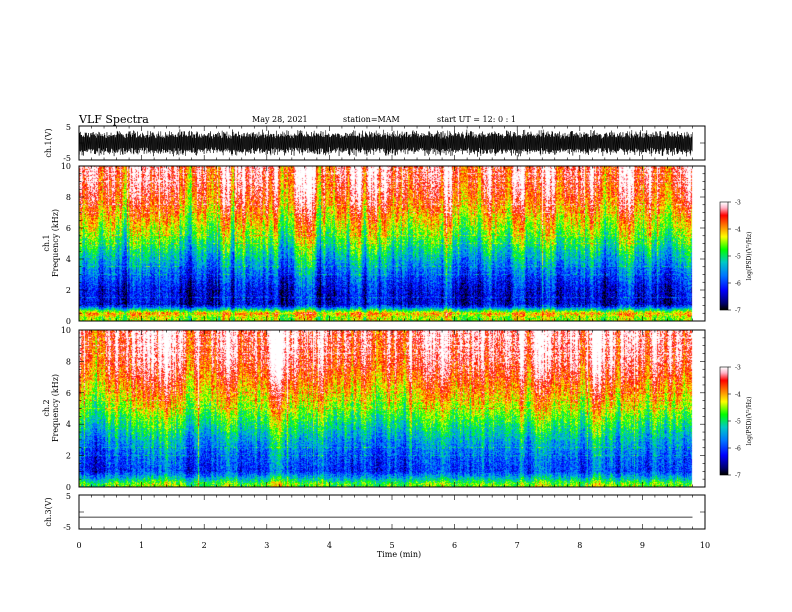 The height and width of the screenshot is (612, 792). What do you see at coordinates (48, 142) in the screenshot?
I see `ch1-waveform-ylabel: ch.1(V)` at bounding box center [48, 142].